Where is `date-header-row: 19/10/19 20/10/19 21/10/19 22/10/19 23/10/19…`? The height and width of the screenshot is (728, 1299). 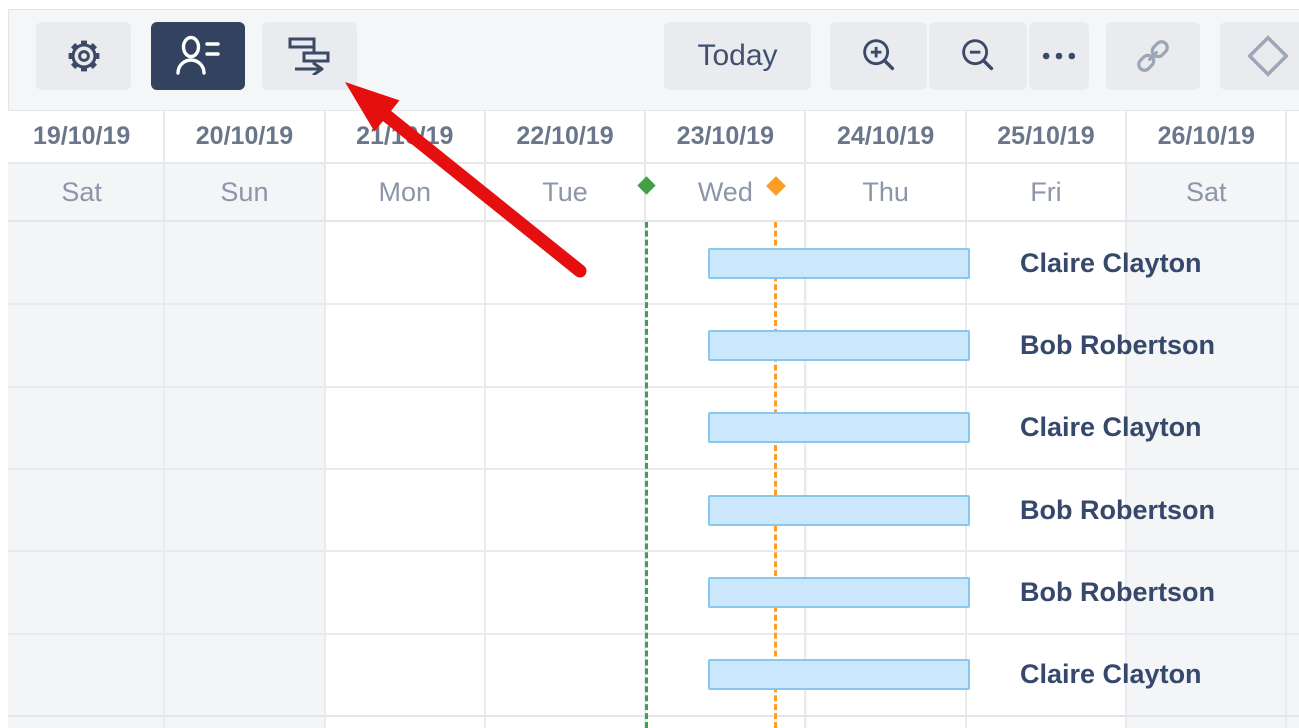
date-header-row: 19/10/19 20/10/19 21/10/19 22/10/19 23/10/19… is located at coordinates (649, 137).